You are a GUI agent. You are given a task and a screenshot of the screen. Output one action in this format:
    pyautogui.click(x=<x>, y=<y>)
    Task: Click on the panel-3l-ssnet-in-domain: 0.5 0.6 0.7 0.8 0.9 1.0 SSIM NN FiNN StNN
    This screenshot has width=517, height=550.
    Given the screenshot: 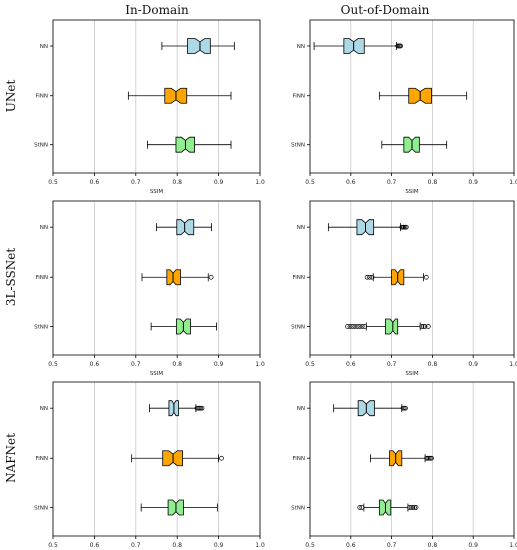 What is the action you would take?
    pyautogui.click(x=149, y=288)
    